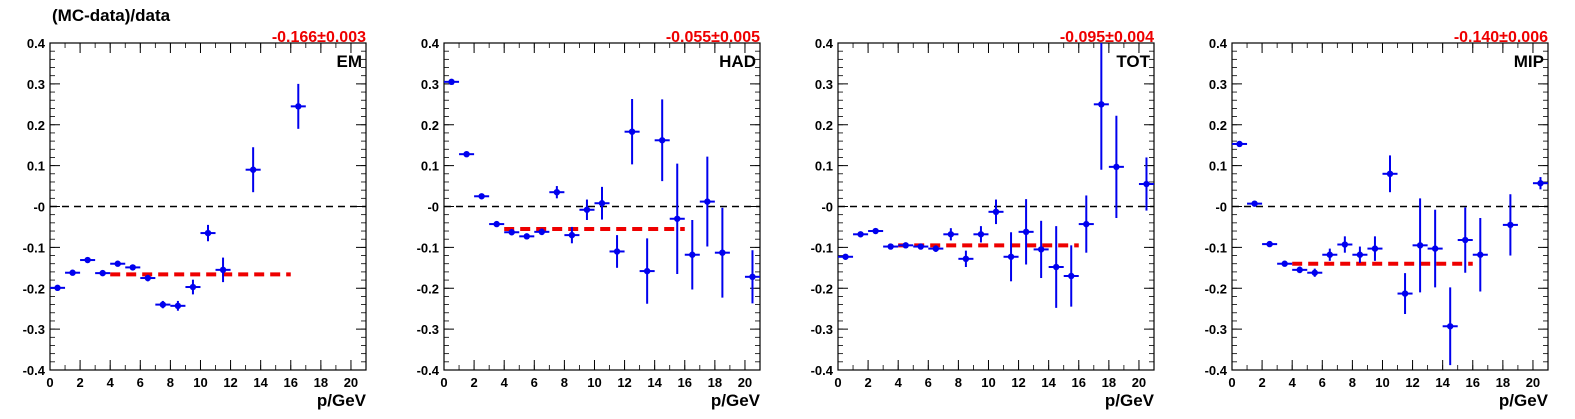  Describe the element at coordinates (1107, 37) in the screenshot. I see `fit-value-label: -0.095±0.004` at that location.